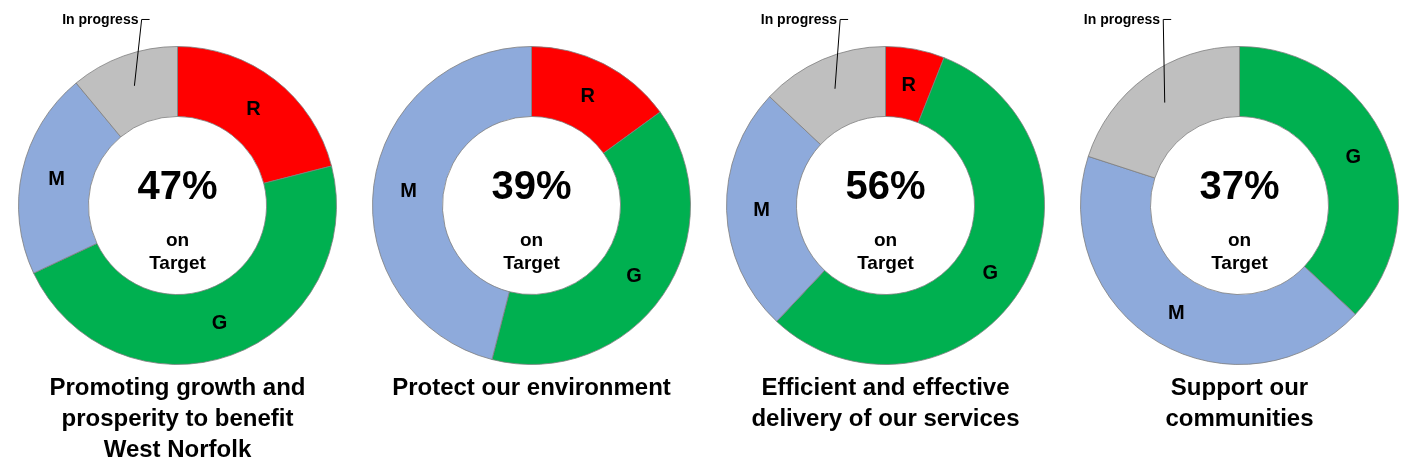  I want to click on text: 37%, so click(1239, 184).